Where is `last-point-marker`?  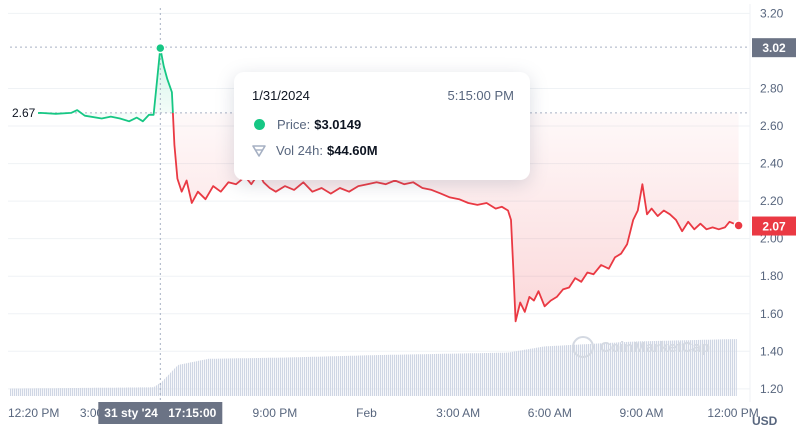 last-point-marker is located at coordinates (738, 225).